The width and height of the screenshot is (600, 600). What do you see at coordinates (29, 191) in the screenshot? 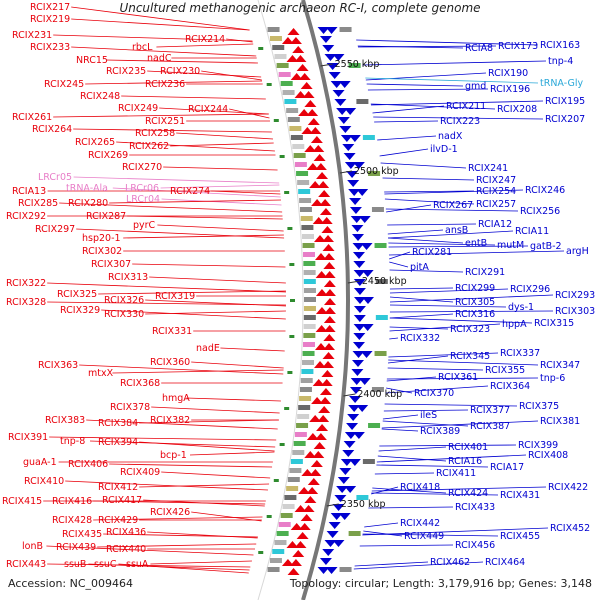
I see `left-gene-label: RCIA13` at bounding box center [29, 191].